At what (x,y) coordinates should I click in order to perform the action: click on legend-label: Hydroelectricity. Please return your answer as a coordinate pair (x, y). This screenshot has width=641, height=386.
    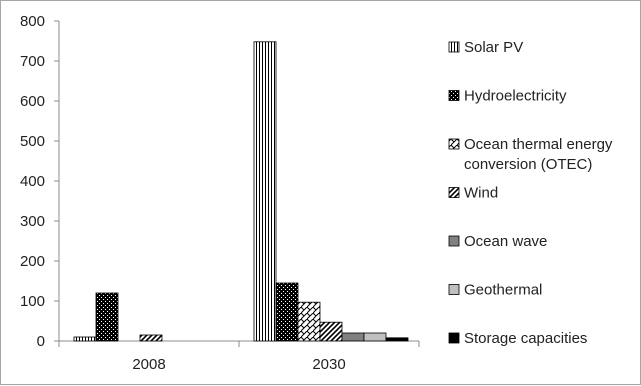
    Looking at the image, I should click on (515, 96).